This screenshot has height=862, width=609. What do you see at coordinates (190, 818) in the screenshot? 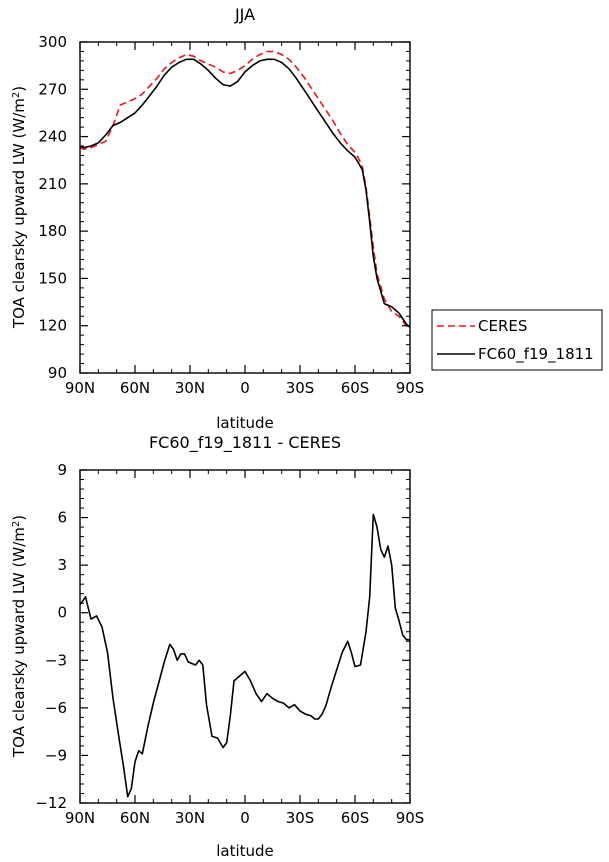
I see `bottom-x-tick-label: 30N` at bounding box center [190, 818].